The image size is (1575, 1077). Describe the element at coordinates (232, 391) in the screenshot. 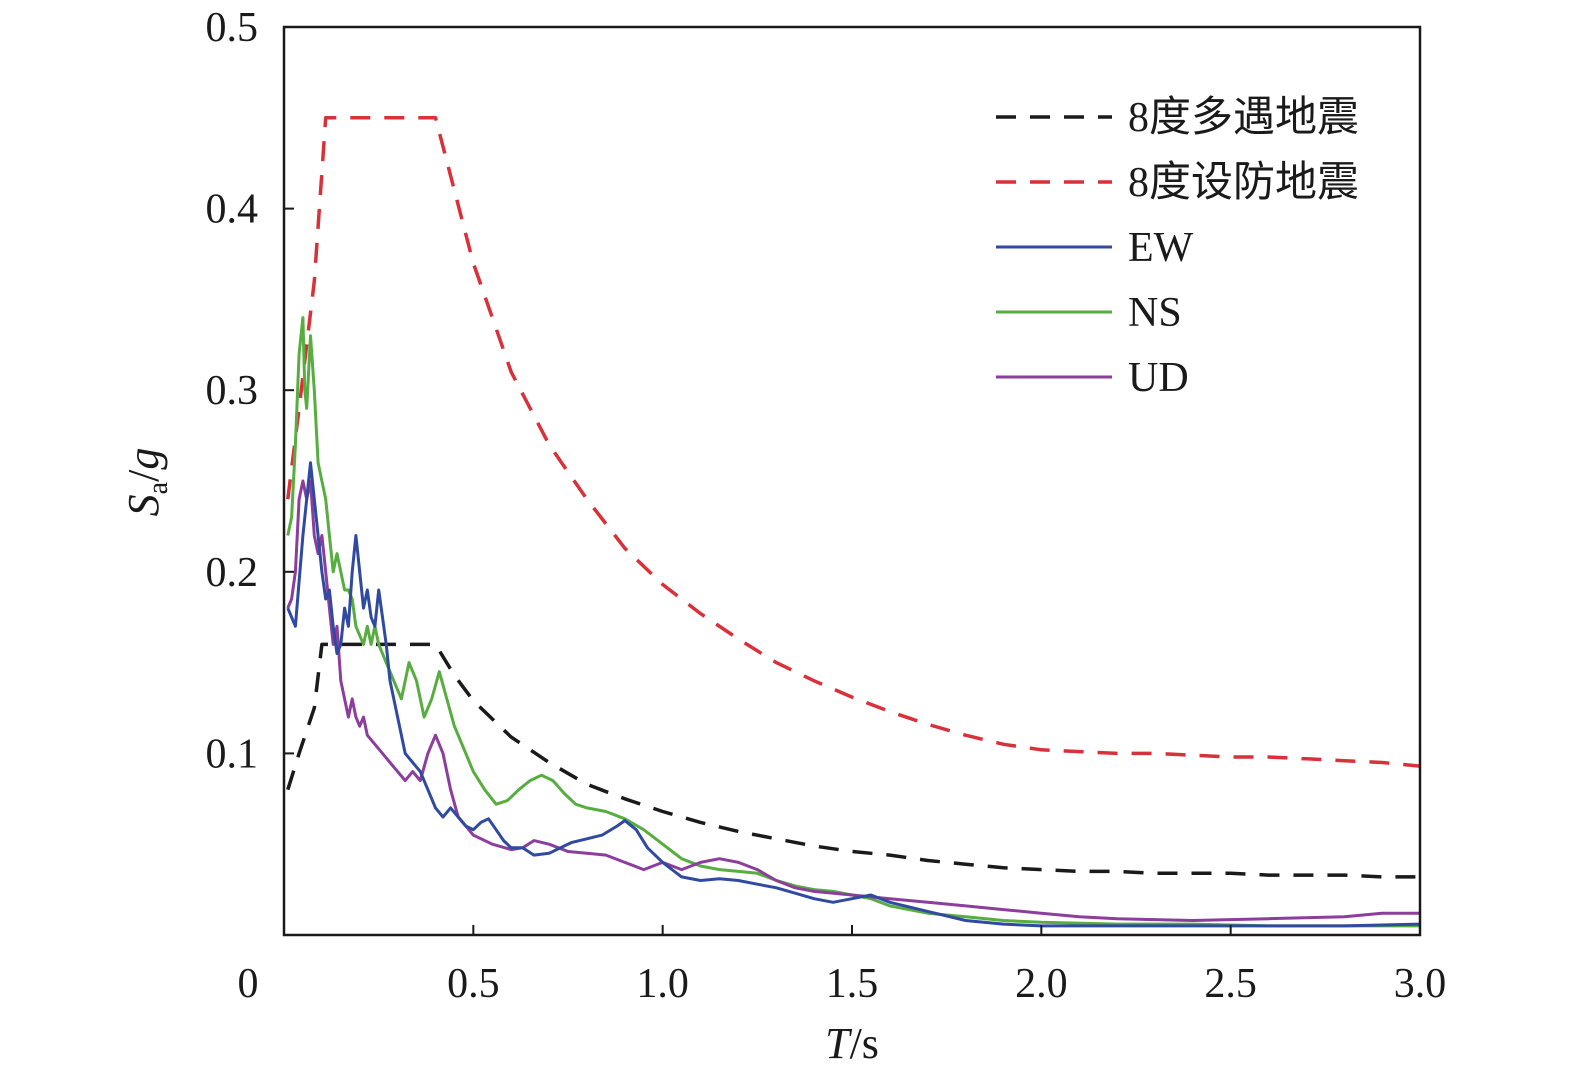

I see `y-tick-label: 0.3` at that location.